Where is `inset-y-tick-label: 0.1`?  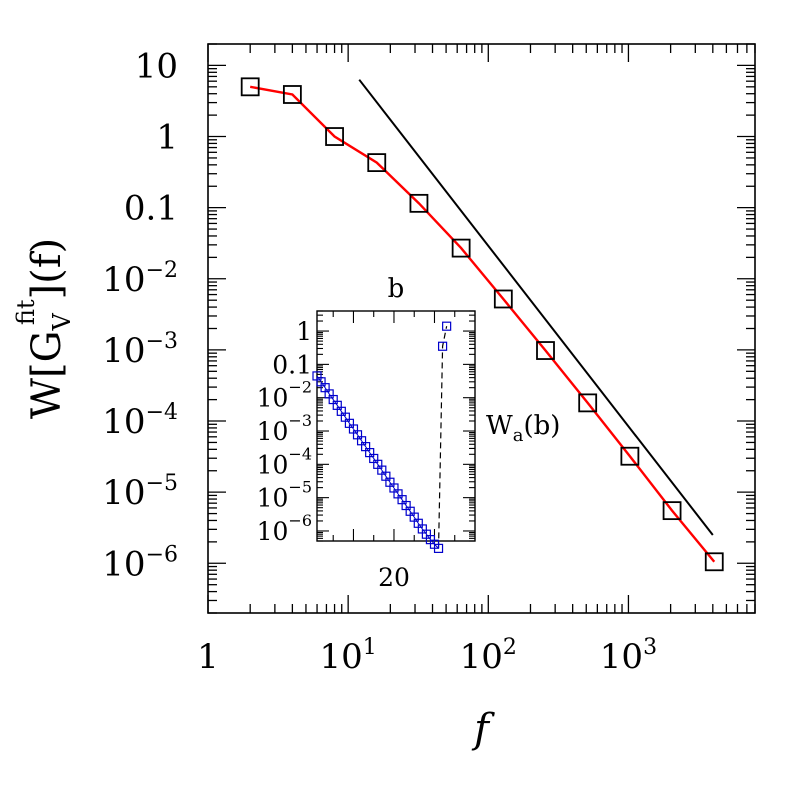 inset-y-tick-label: 0.1 is located at coordinates (292, 364).